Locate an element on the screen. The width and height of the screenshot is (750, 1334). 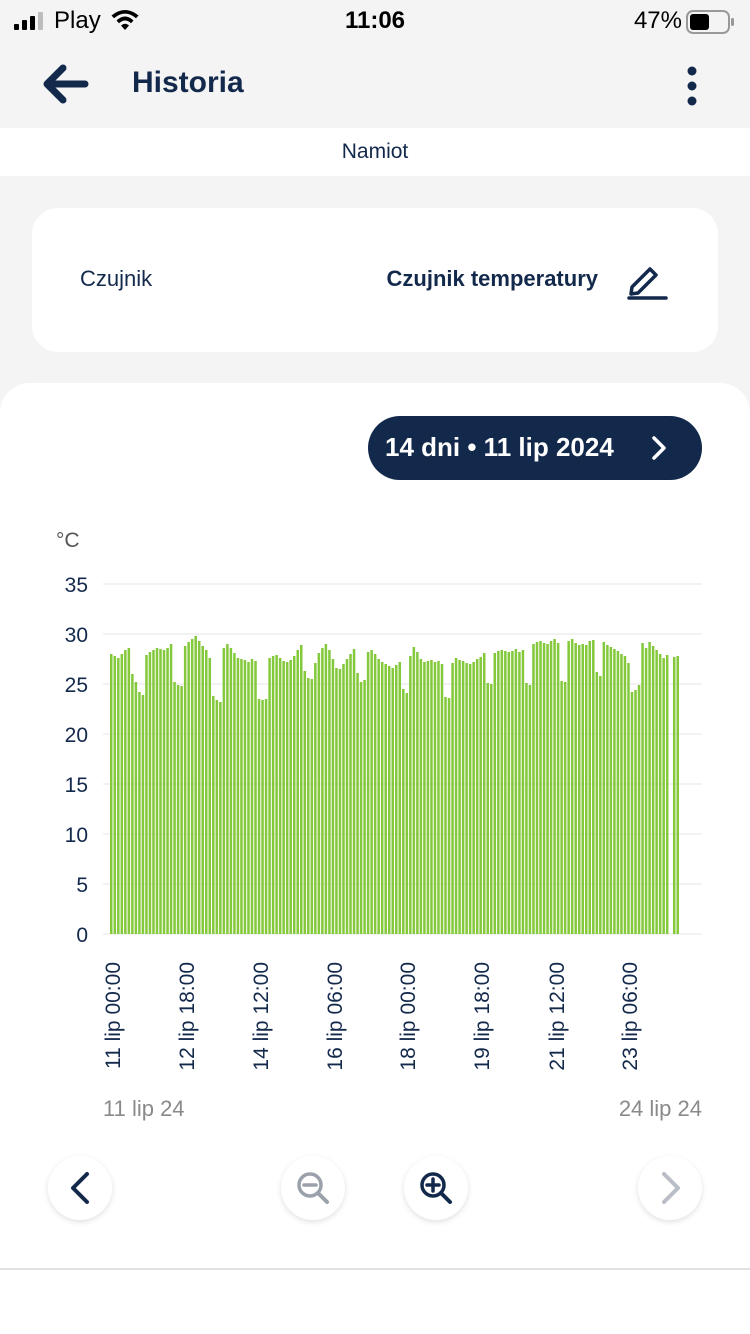
previous-period-button is located at coordinates (80, 1188).